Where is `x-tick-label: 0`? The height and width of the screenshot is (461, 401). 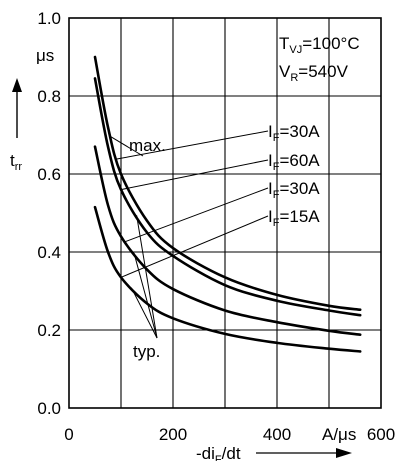
x-tick-label: 0 is located at coordinates (68, 434).